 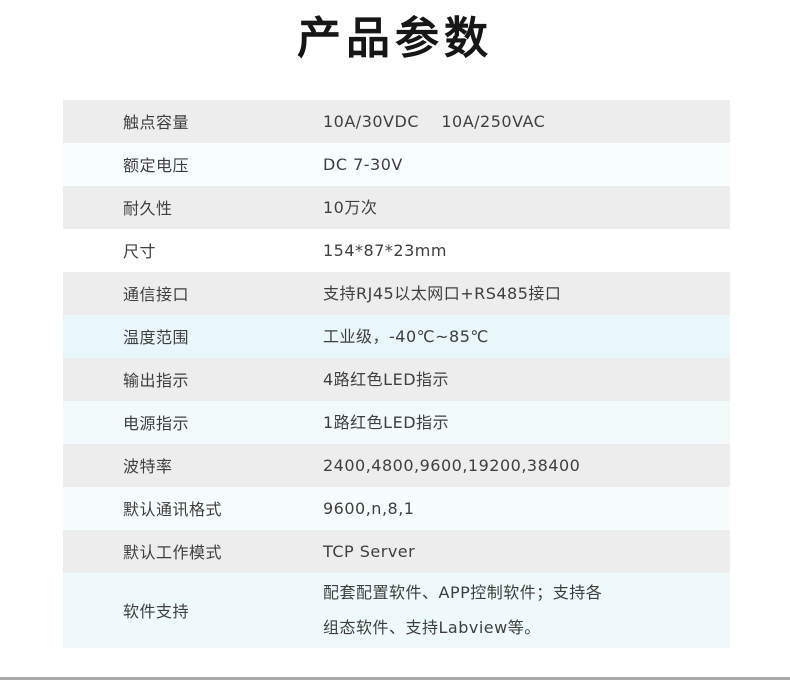 I want to click on row-value: 10万次, so click(x=350, y=207).